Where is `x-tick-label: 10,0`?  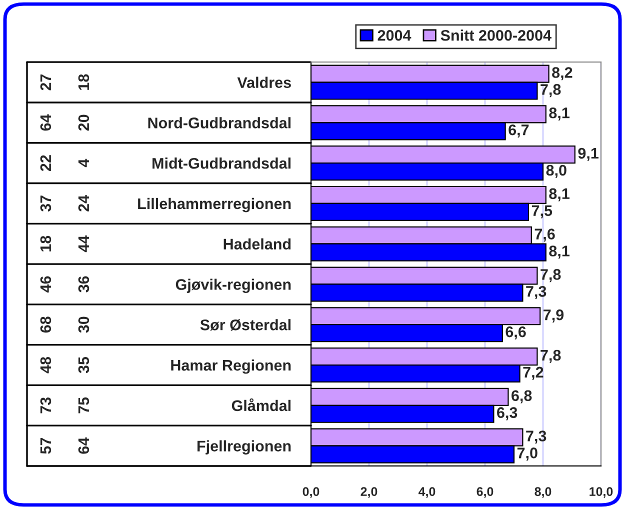 x-tick-label: 10,0 is located at coordinates (601, 492).